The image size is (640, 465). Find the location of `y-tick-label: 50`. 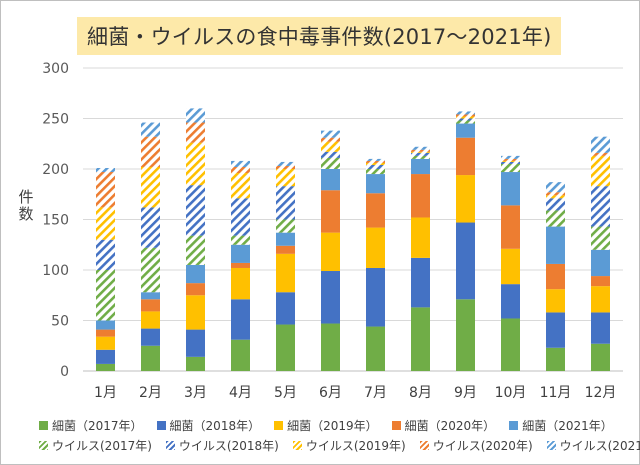

y-tick-label: 50 is located at coordinates (60, 322).